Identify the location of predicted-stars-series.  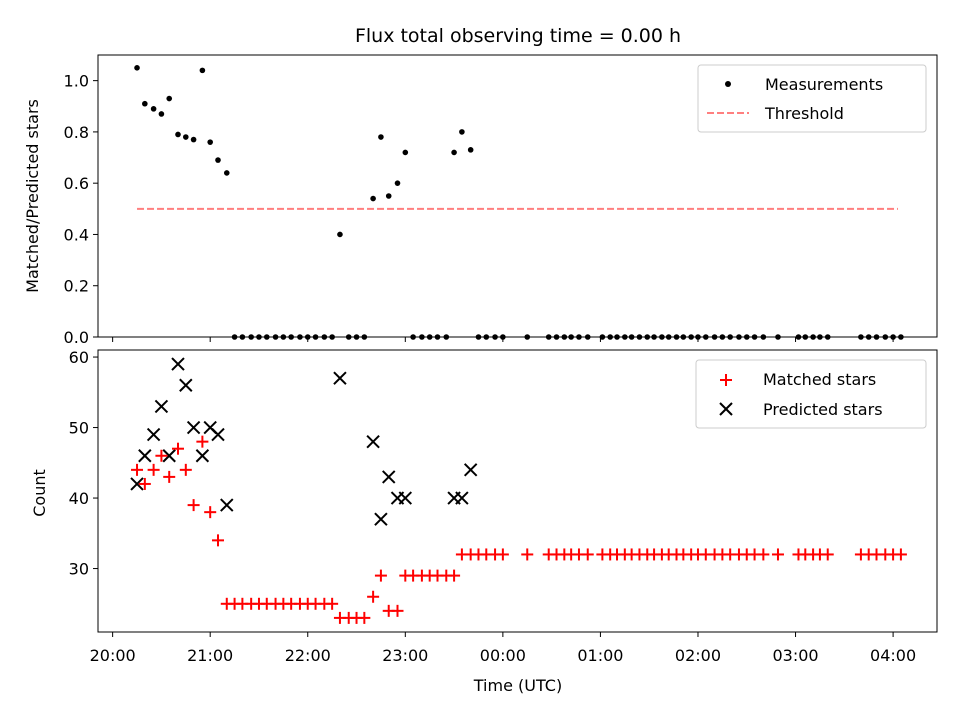
(304, 441).